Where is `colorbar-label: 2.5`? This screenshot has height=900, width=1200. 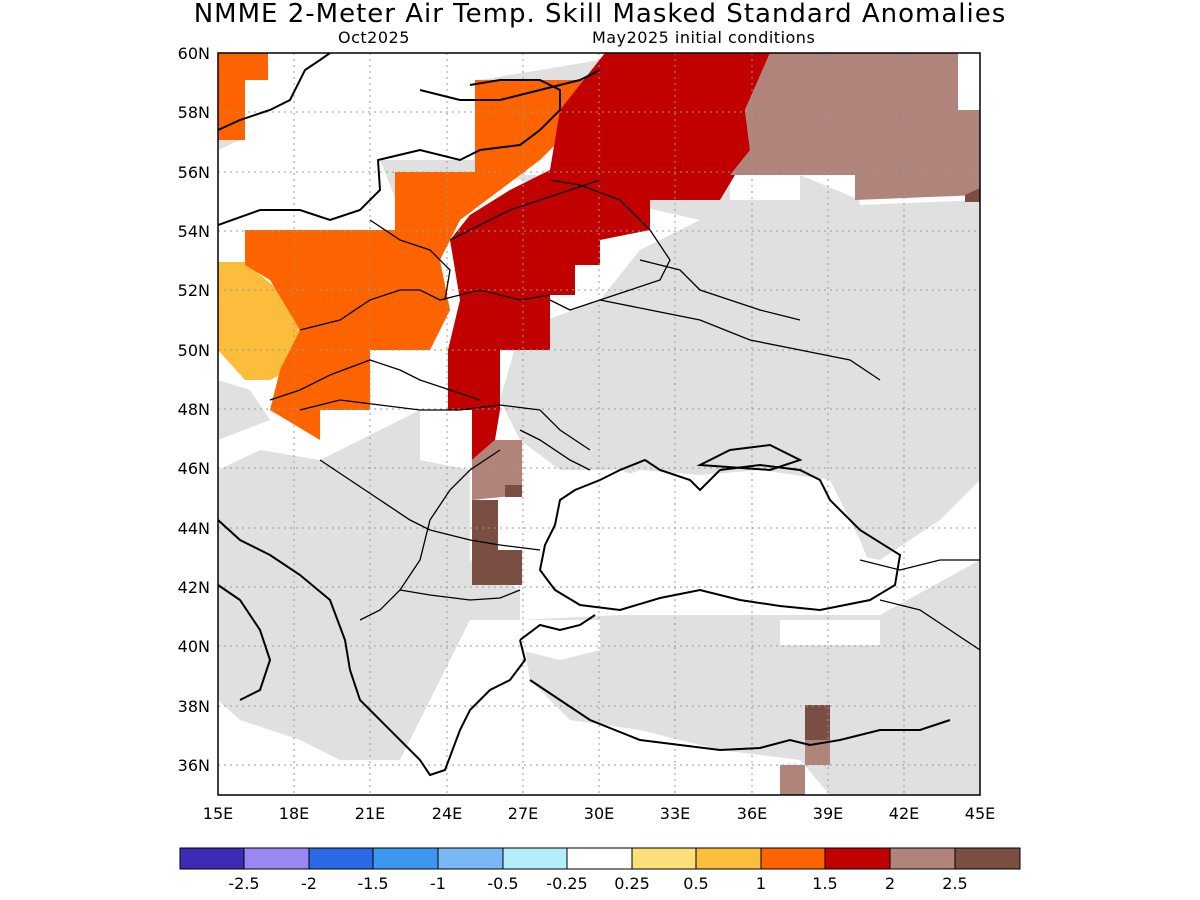 colorbar-label: 2.5 is located at coordinates (955, 883).